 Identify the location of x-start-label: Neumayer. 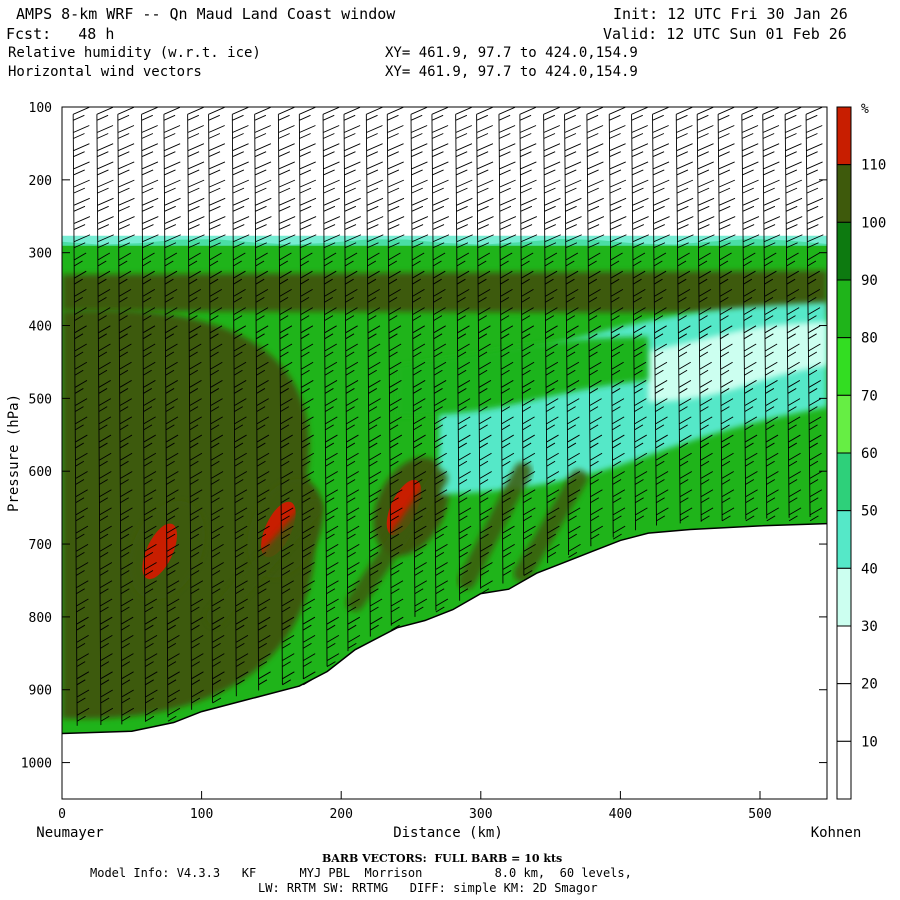
(69, 833).